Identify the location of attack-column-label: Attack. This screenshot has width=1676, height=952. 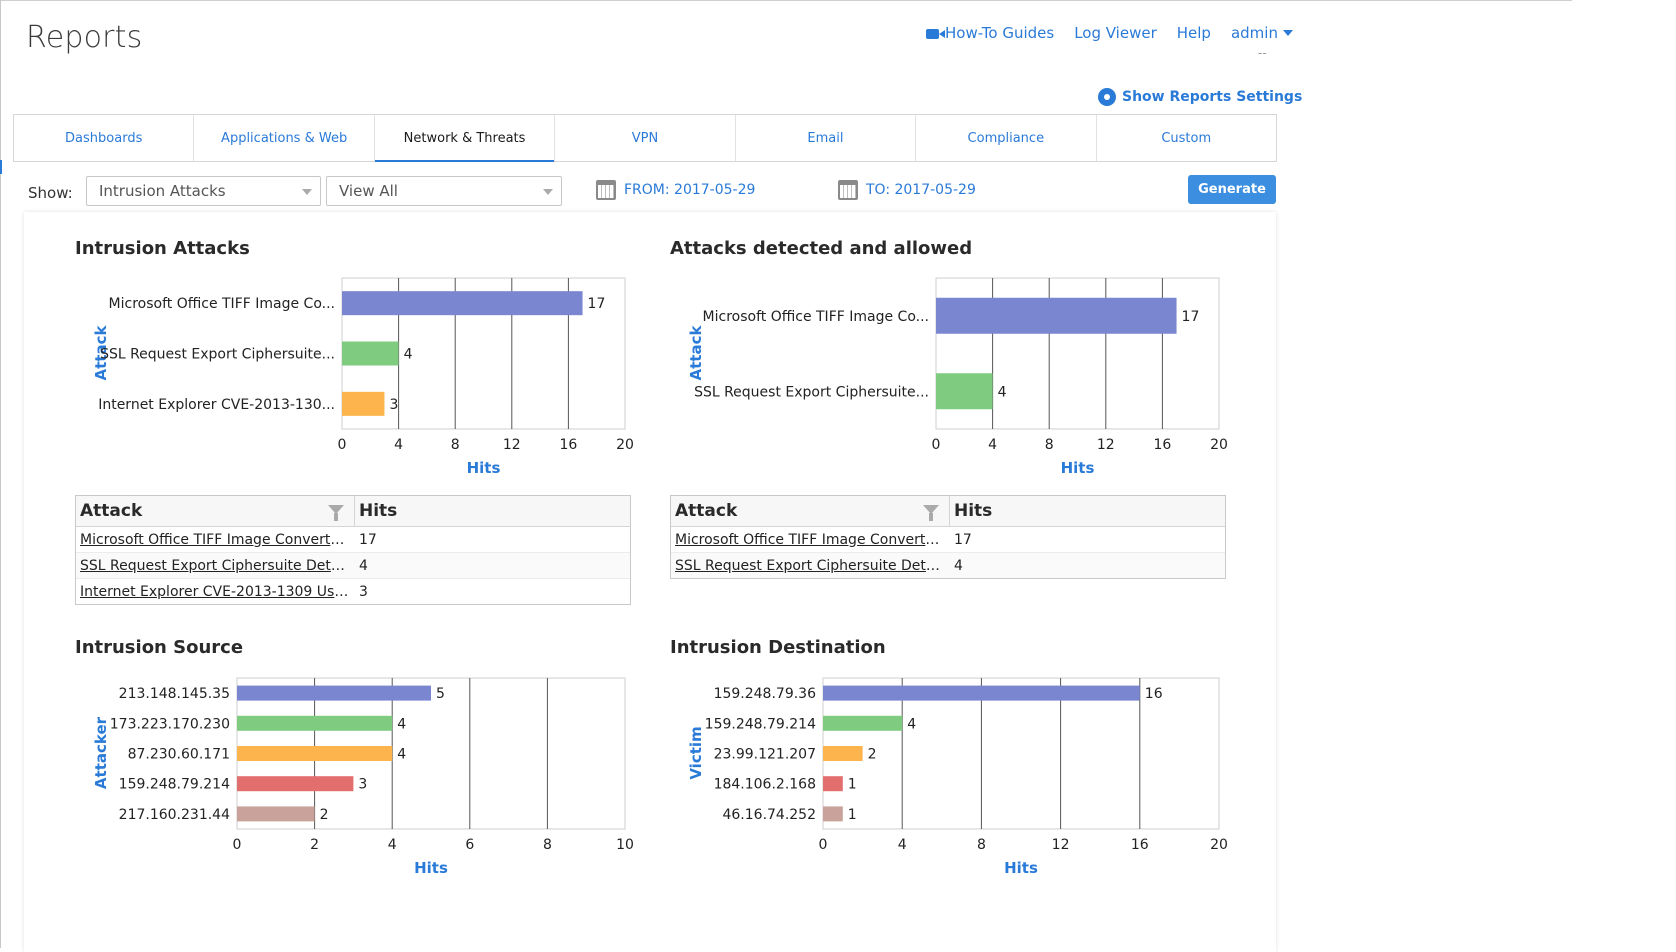
(111, 511).